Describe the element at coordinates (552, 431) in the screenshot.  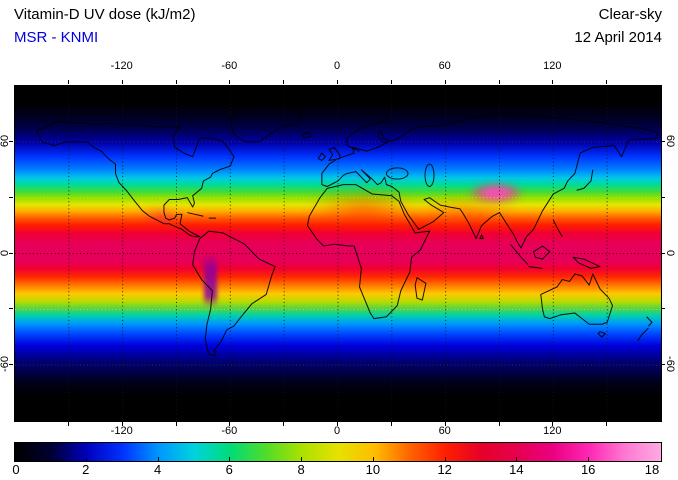
I see `lon-tick-label-bottom: 120` at that location.